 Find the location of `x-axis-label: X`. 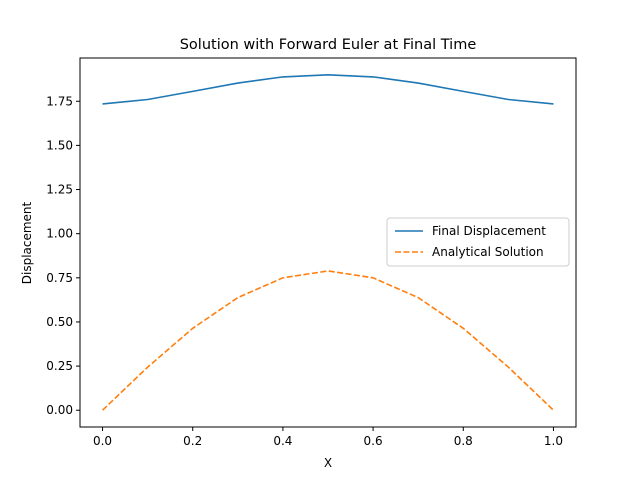

x-axis-label: X is located at coordinates (328, 463).